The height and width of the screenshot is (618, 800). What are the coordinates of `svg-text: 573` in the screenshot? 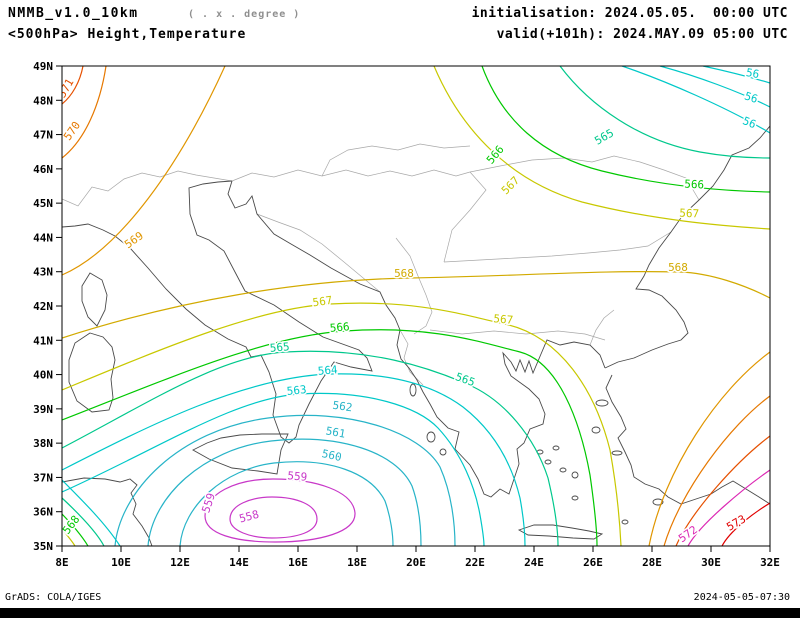 It's located at (736, 522).